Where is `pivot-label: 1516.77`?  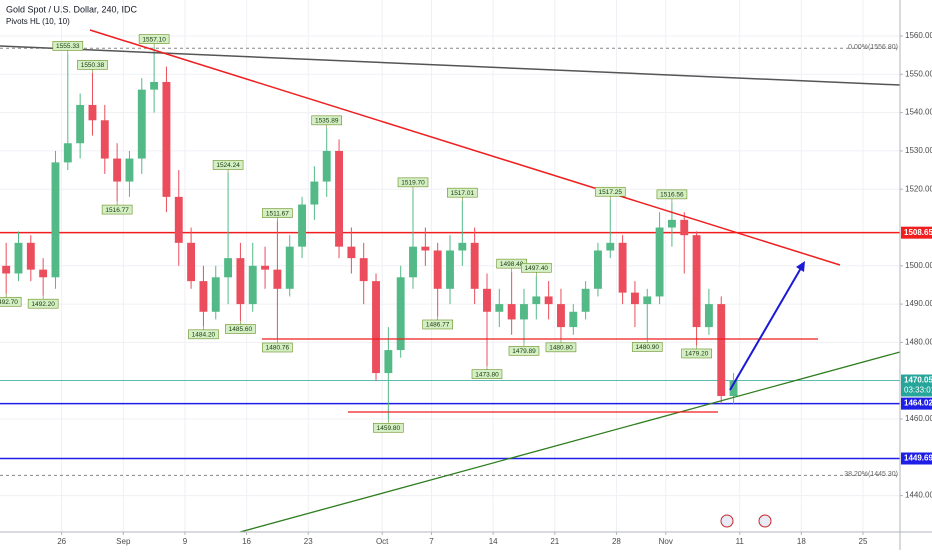 pivot-label: 1516.77 is located at coordinates (117, 210).